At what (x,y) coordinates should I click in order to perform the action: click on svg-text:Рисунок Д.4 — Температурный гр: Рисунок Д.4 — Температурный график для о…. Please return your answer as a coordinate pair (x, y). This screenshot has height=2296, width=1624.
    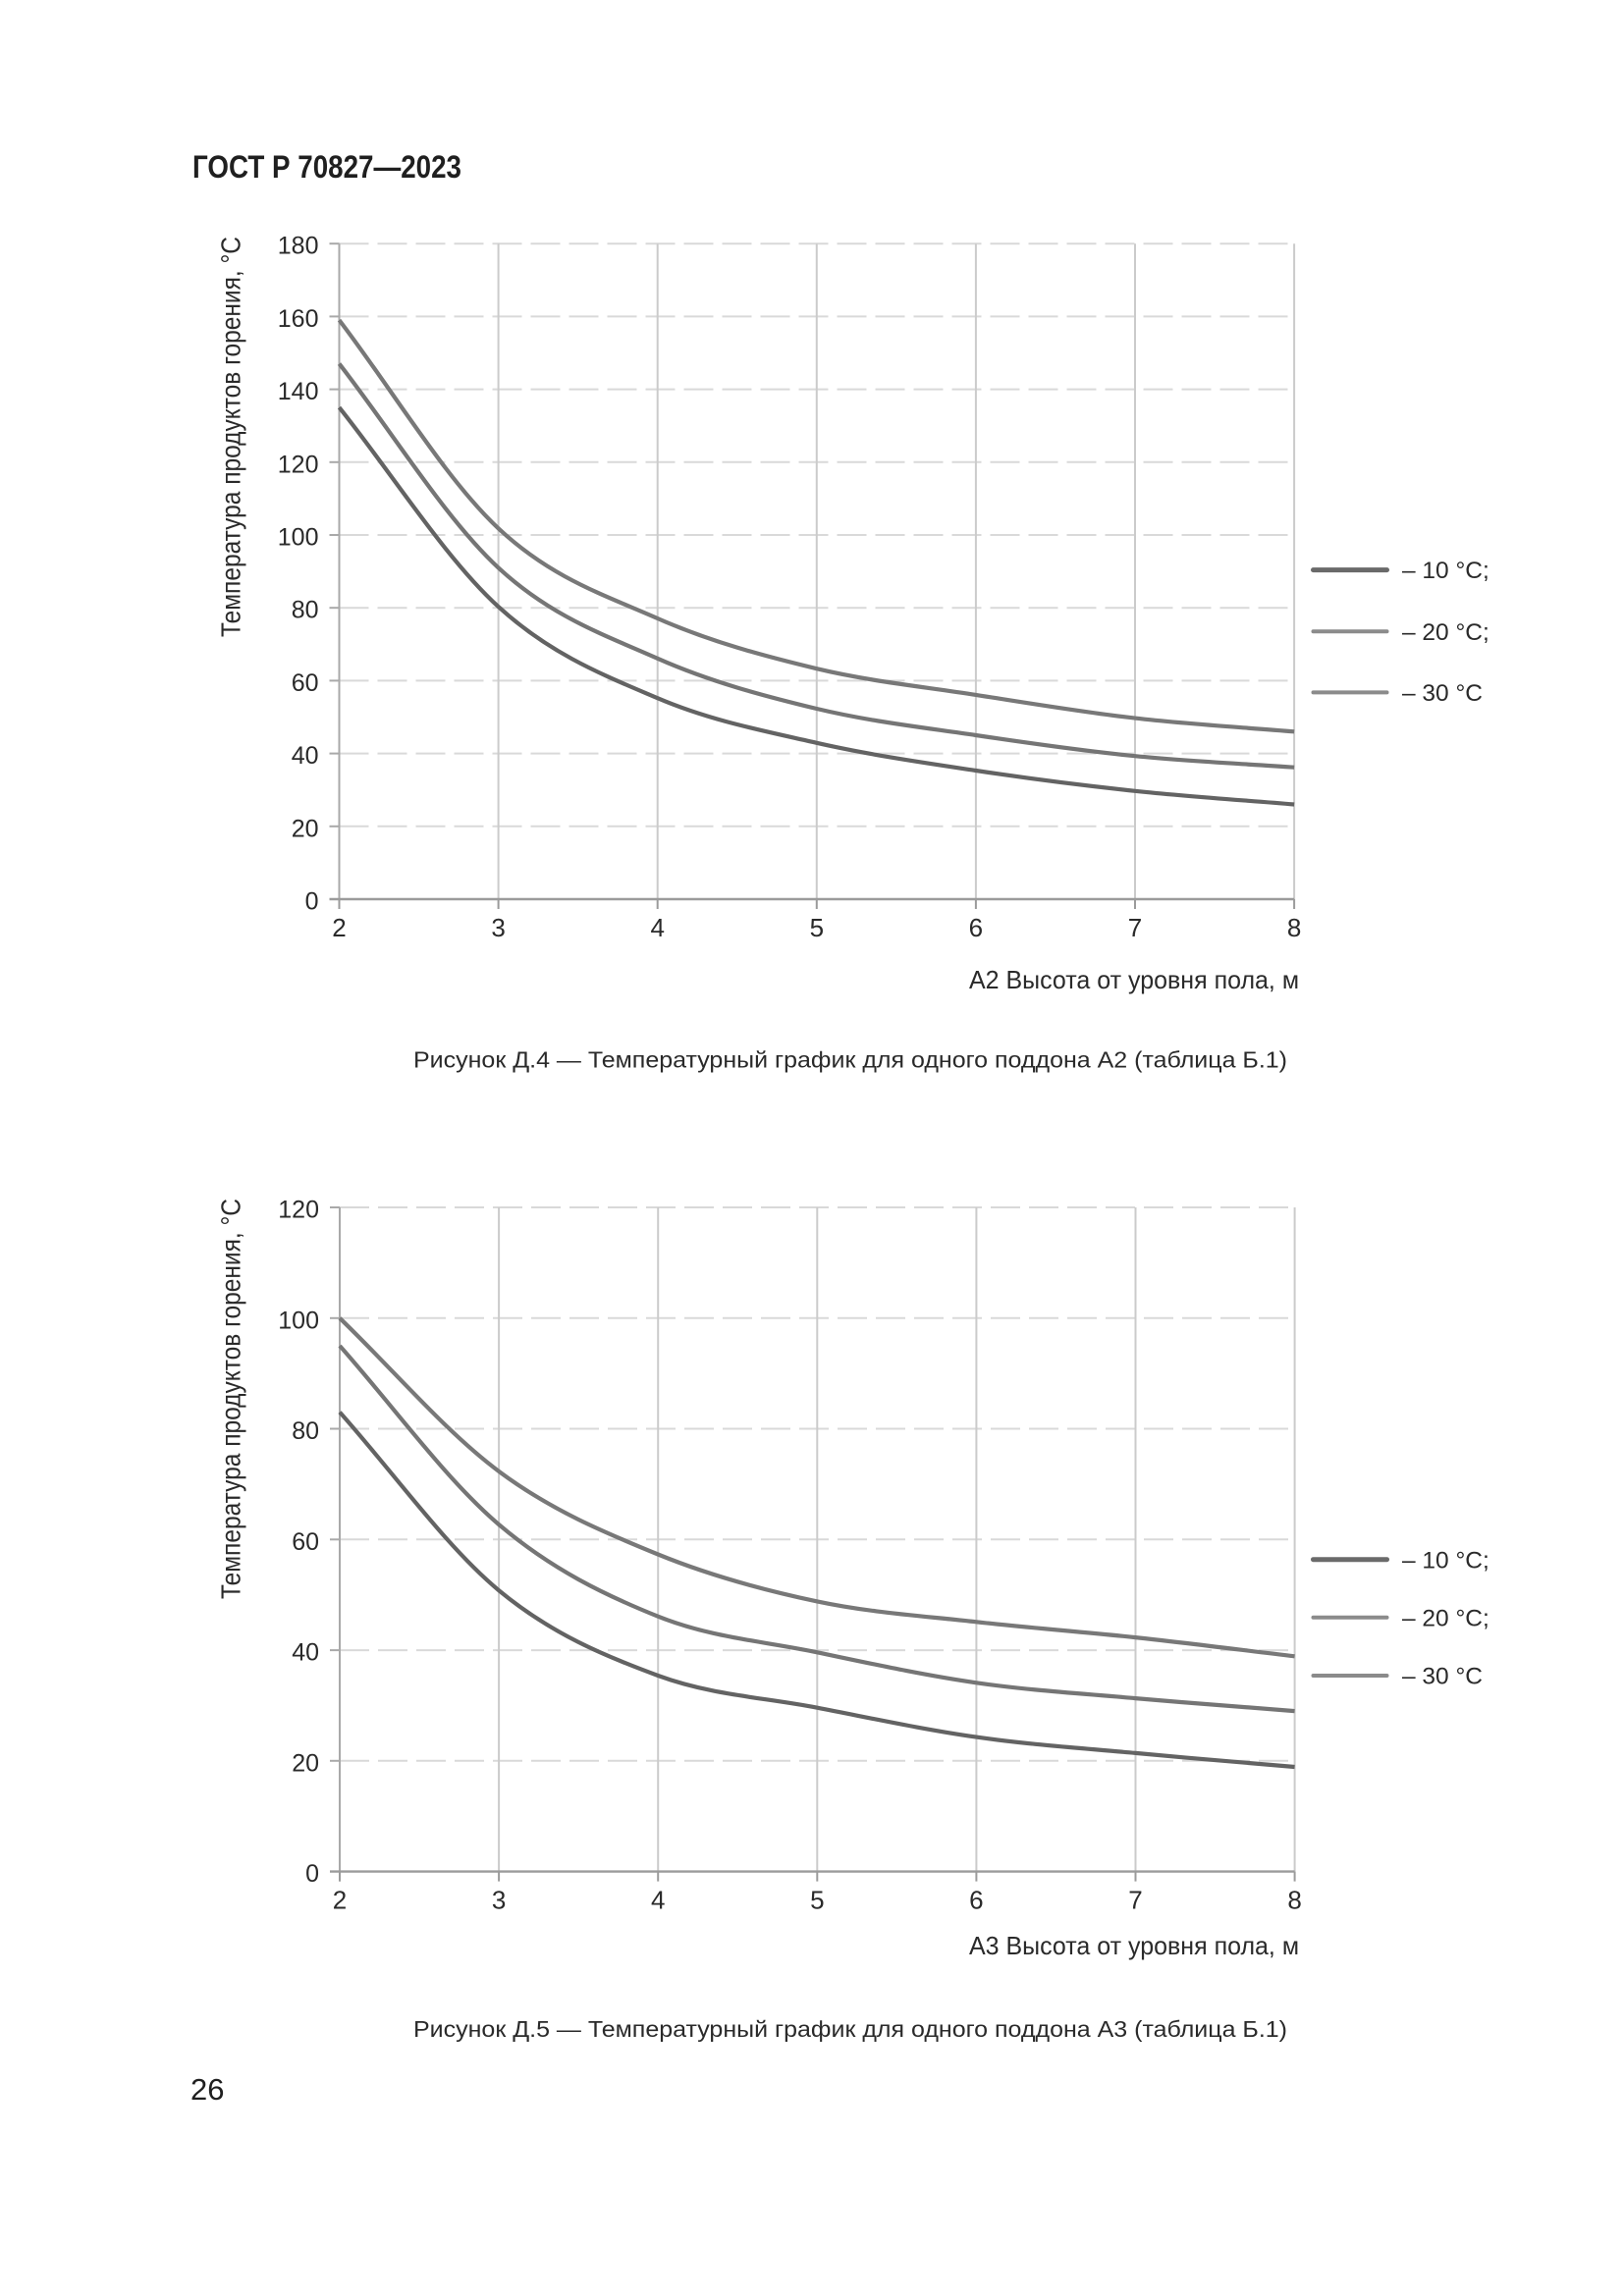
    Looking at the image, I should click on (850, 1060).